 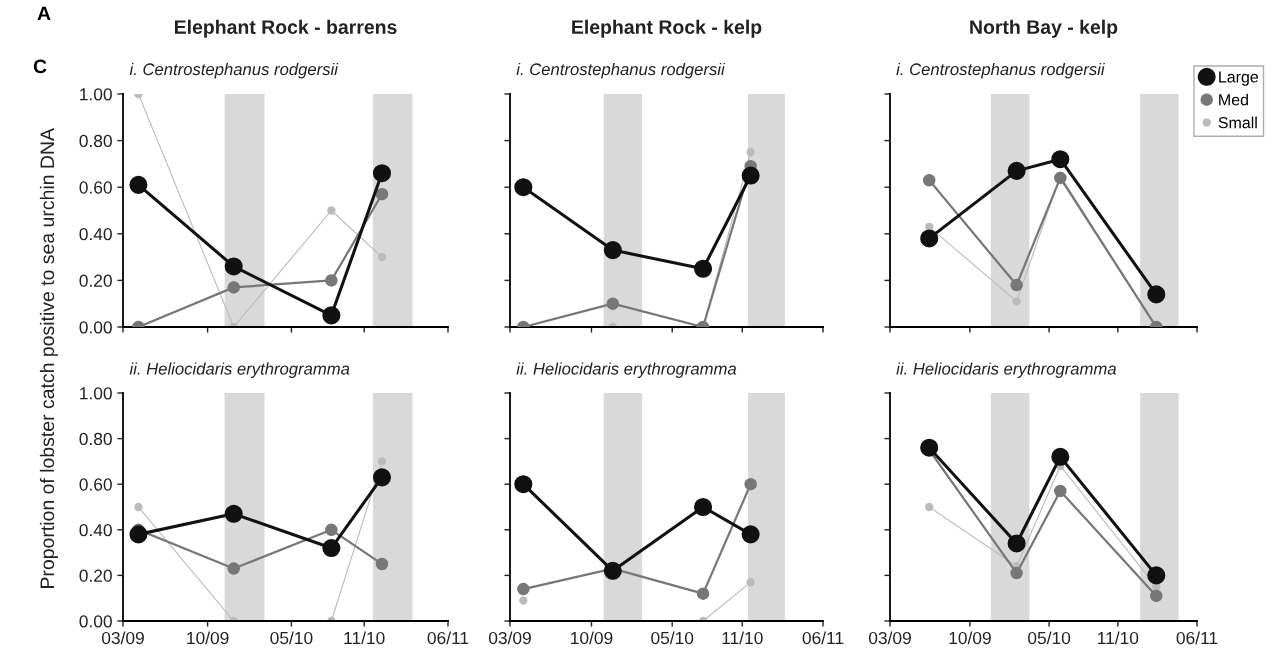 I want to click on legend-label: Small, so click(x=1237, y=122).